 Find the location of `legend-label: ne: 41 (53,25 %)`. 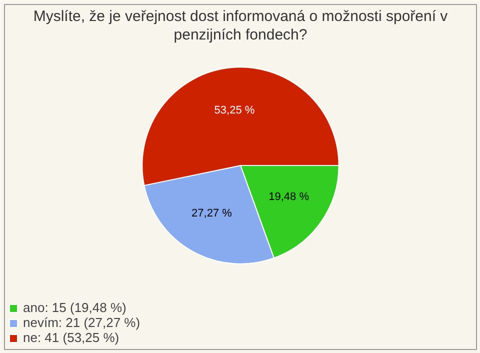

legend-label: ne: 41 (53,25 %) is located at coordinates (71, 337).